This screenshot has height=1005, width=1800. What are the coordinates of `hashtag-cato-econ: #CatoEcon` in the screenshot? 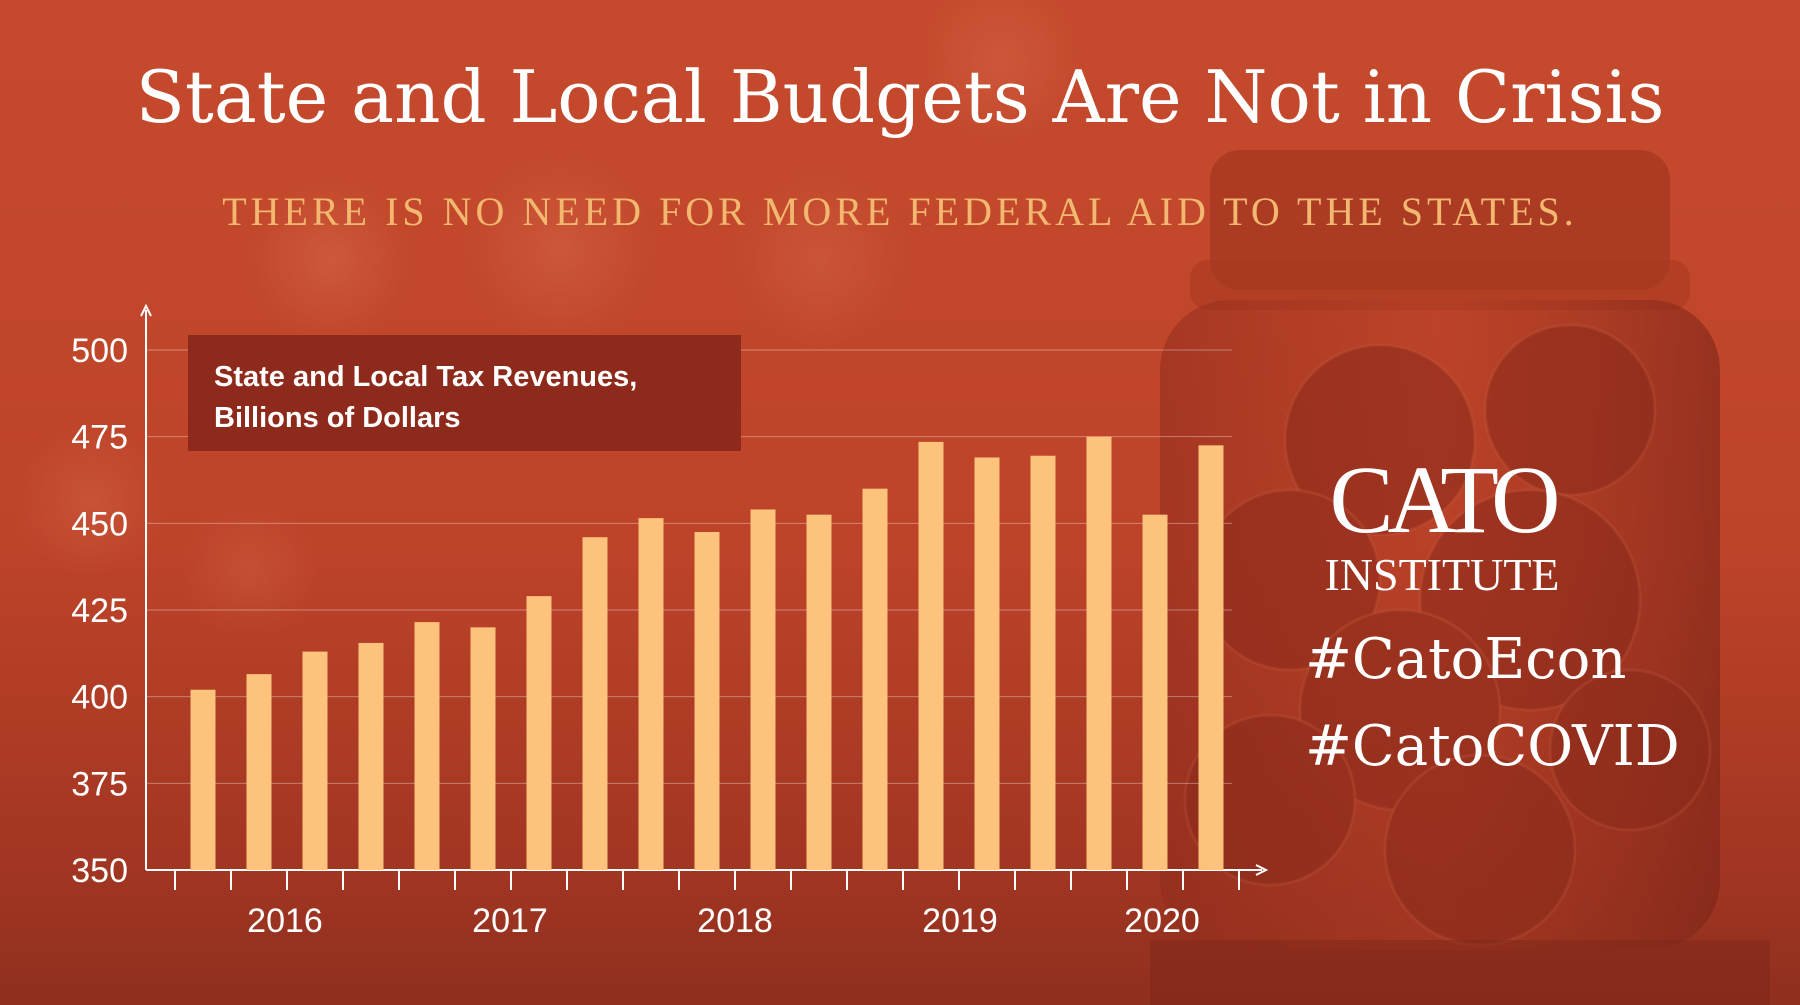 It's located at (1466, 659).